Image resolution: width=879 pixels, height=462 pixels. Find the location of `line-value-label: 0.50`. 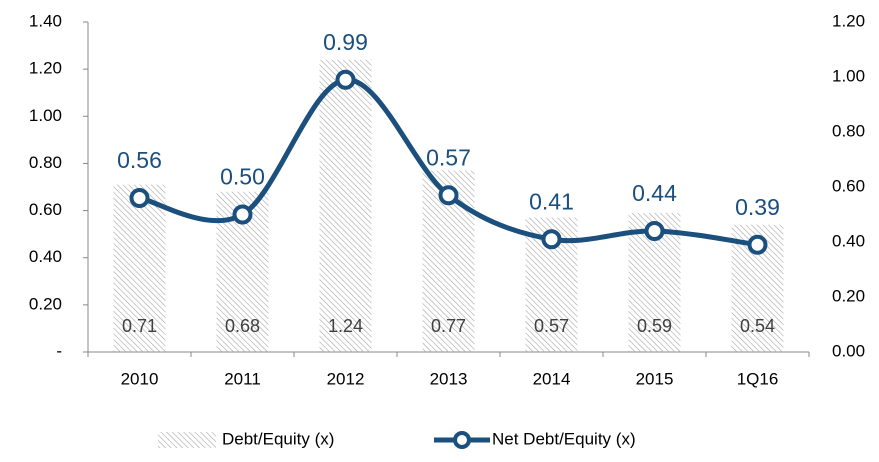

line-value-label: 0.50 is located at coordinates (242, 177).